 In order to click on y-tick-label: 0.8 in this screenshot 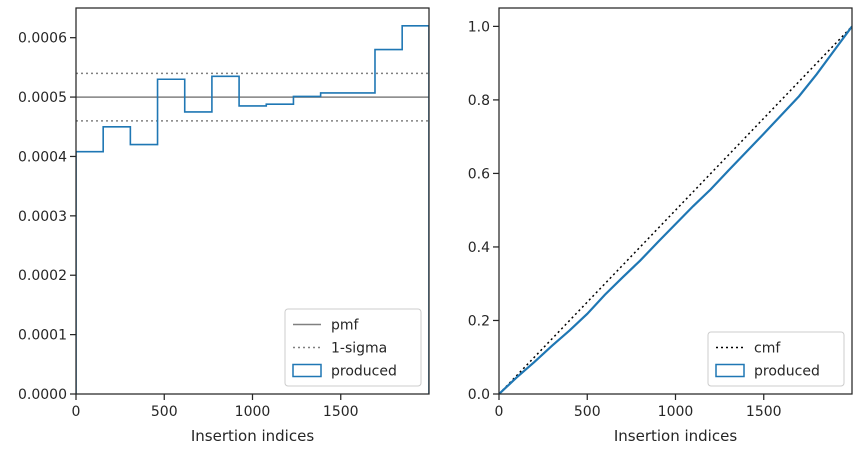, I will do `click(479, 101)`.